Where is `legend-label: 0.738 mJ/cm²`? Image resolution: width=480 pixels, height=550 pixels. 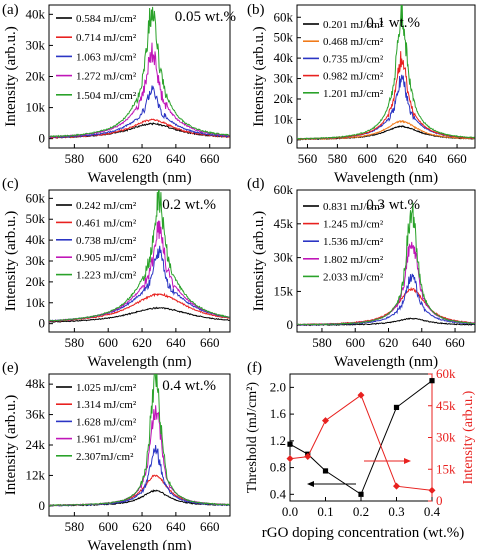 legend-label: 0.738 mJ/cm² is located at coordinates (106, 241).